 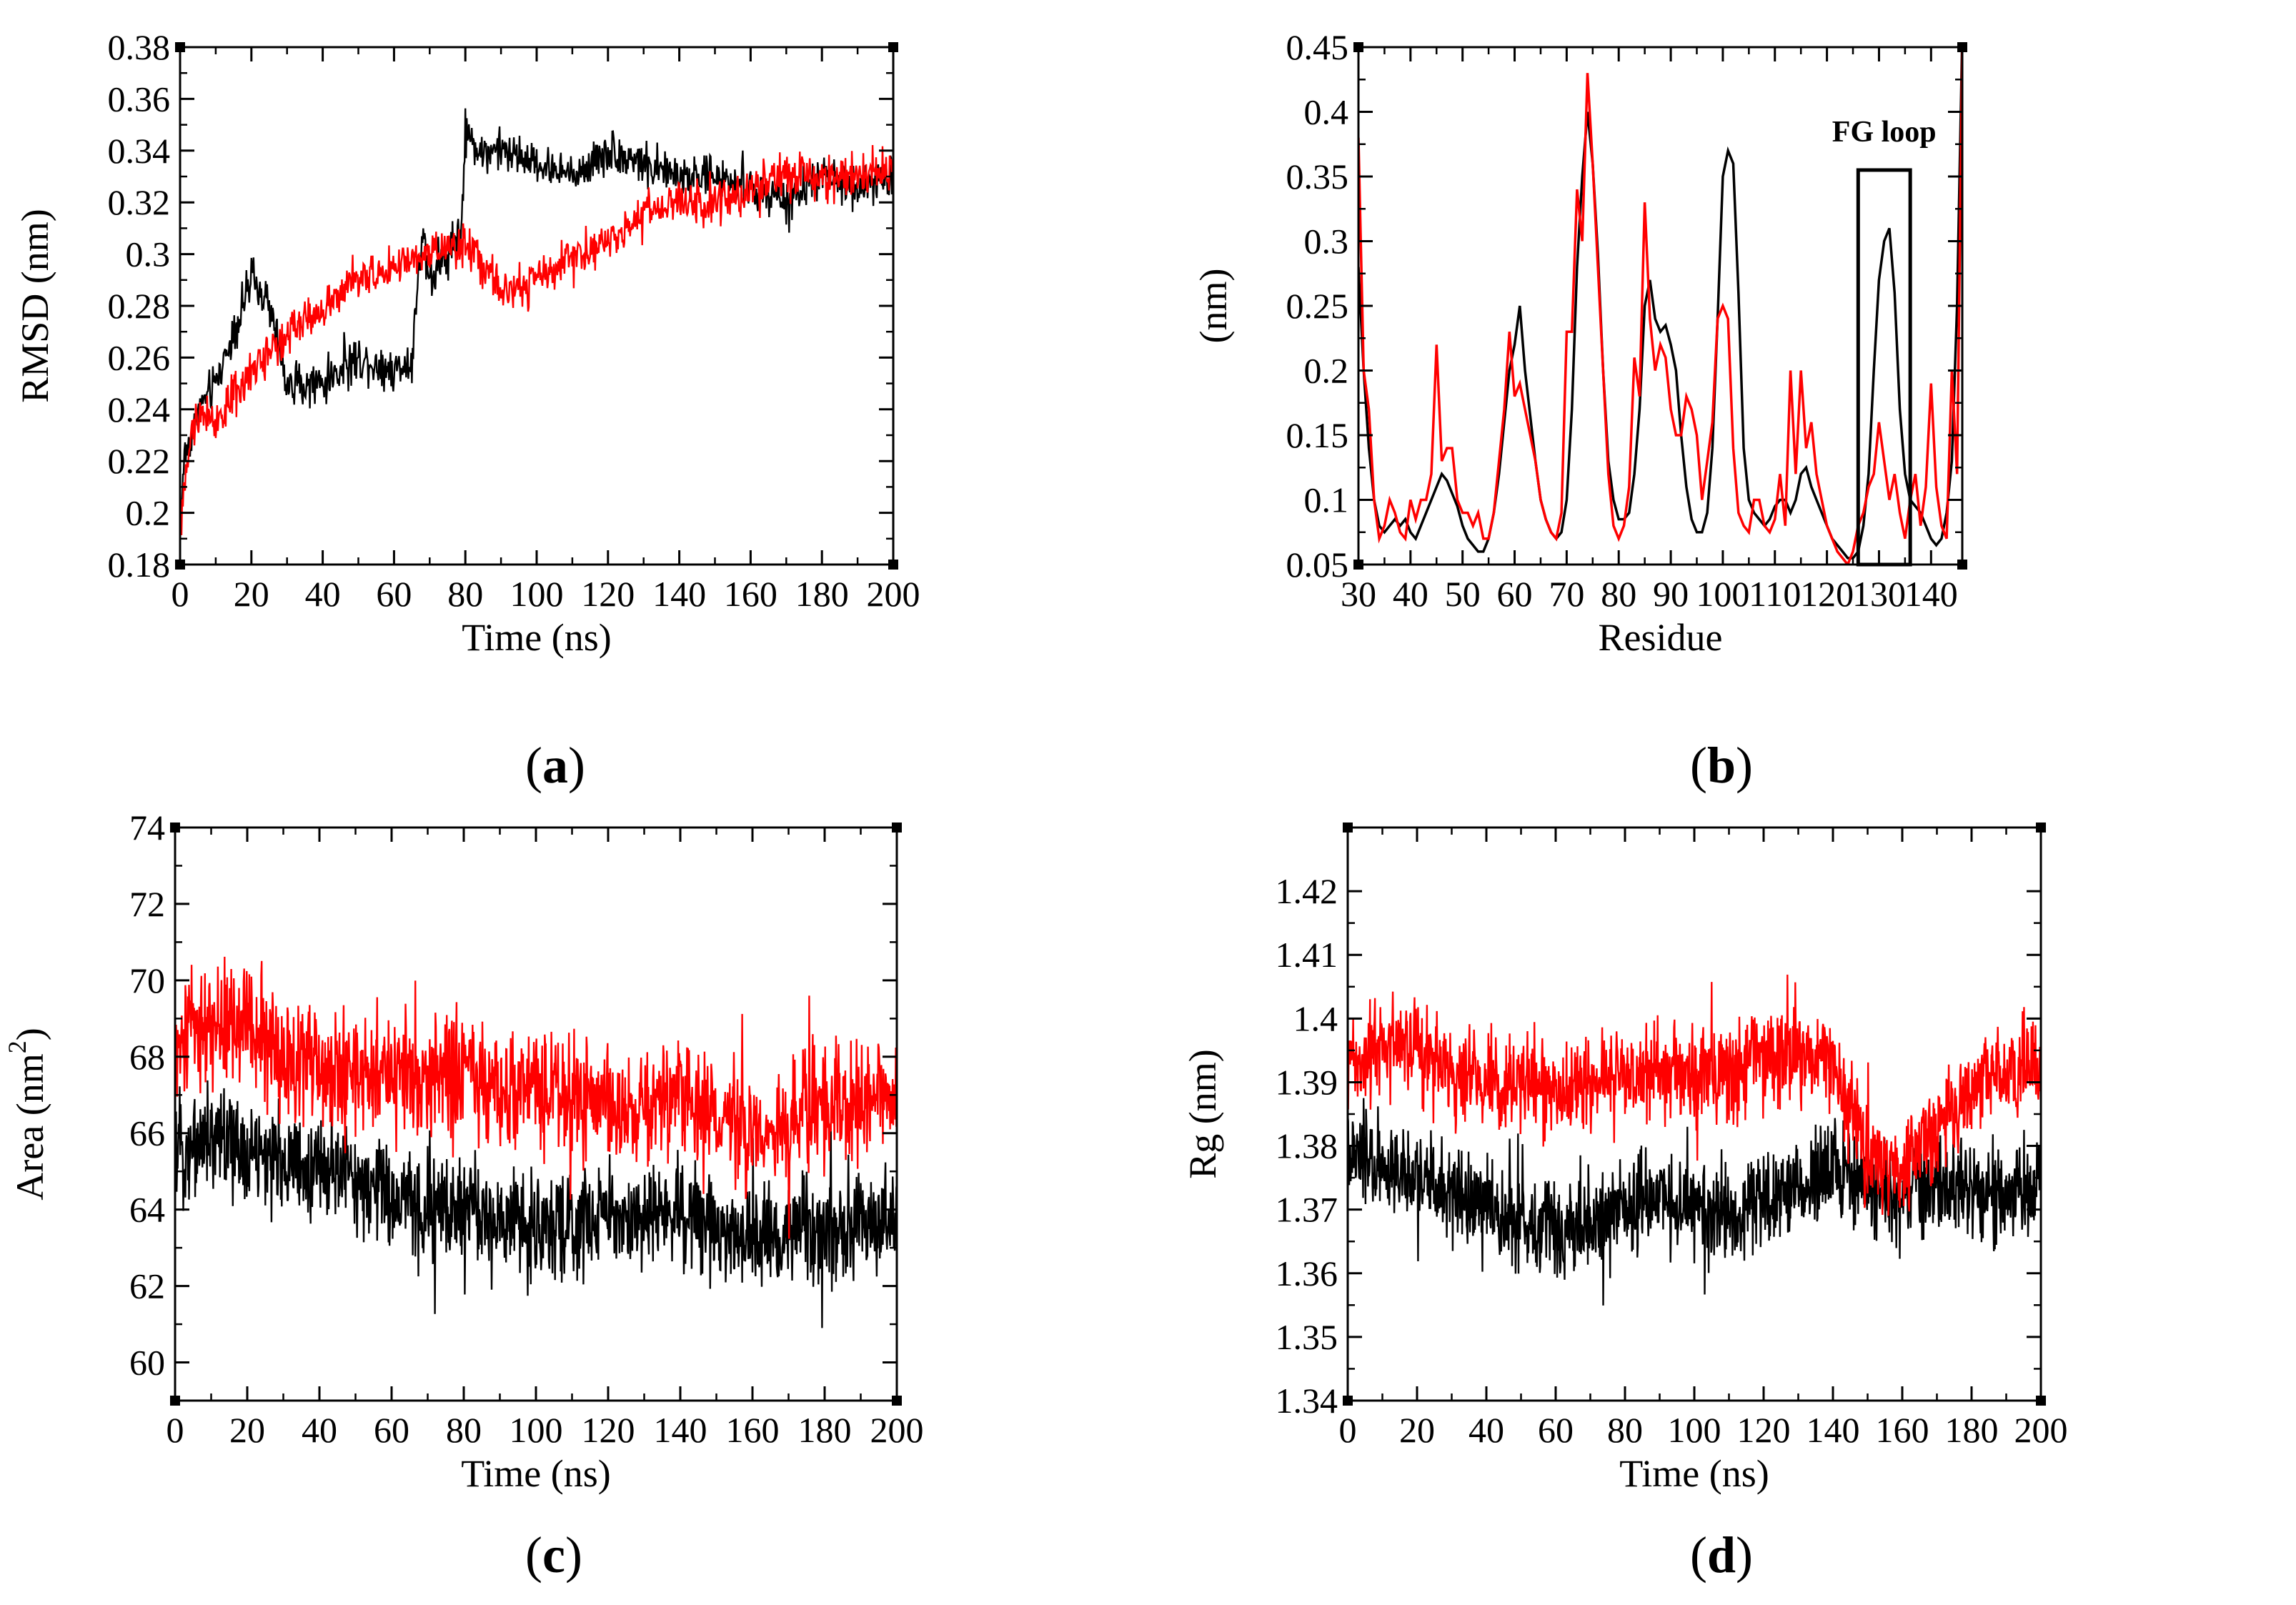 I want to click on chart-c-ylabel: Area (nm2), so click(x=27, y=1114).